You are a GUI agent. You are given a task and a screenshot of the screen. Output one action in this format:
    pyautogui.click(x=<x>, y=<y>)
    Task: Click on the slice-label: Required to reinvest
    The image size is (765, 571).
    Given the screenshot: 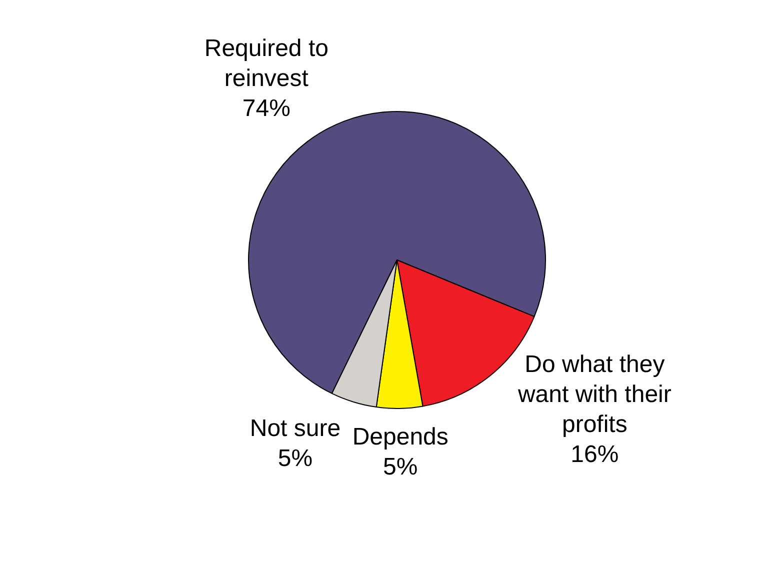 What is the action you would take?
    pyautogui.click(x=266, y=63)
    